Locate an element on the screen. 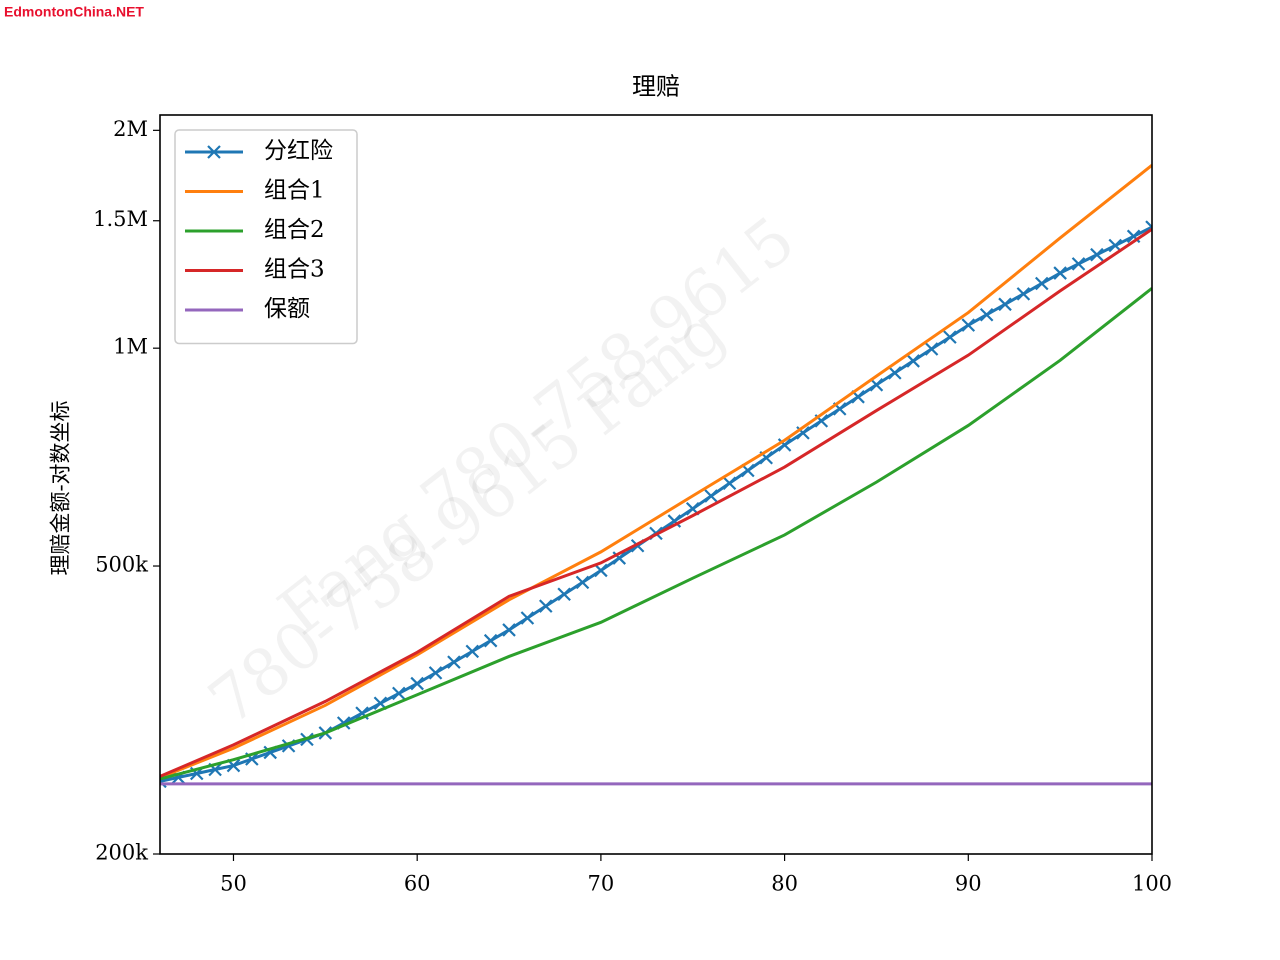 This screenshot has height=960, width=1280. y-tick-label: 500k is located at coordinates (121, 565).